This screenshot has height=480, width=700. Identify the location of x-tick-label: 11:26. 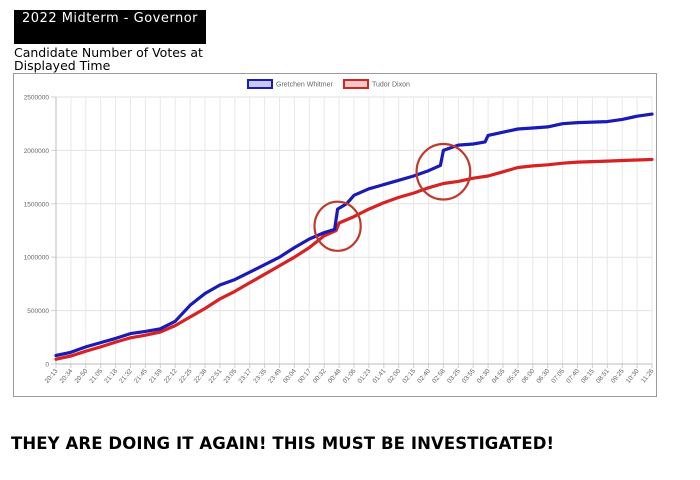
(648, 376).